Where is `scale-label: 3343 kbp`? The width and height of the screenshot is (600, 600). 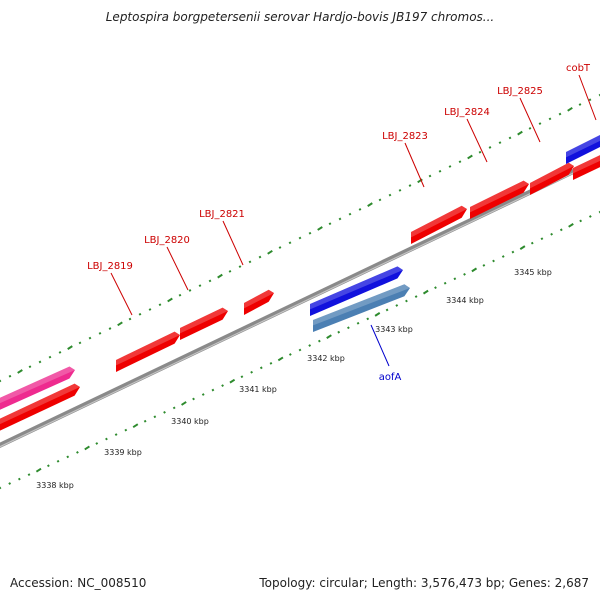 scale-label: 3343 kbp is located at coordinates (394, 329).